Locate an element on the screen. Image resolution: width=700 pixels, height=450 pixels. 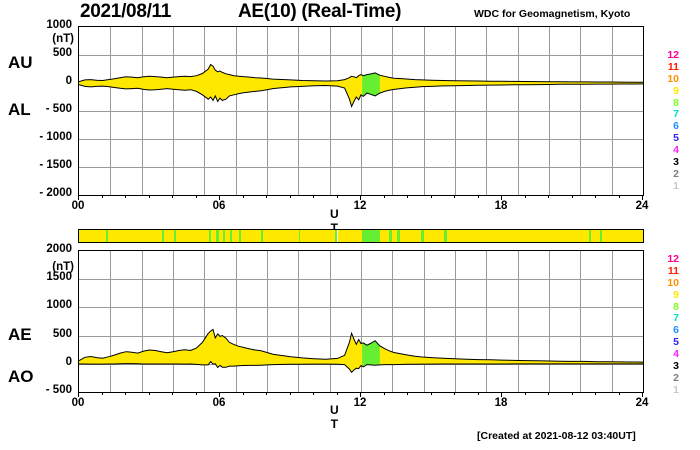
legend-top-item-11: 11 is located at coordinates (673, 66).